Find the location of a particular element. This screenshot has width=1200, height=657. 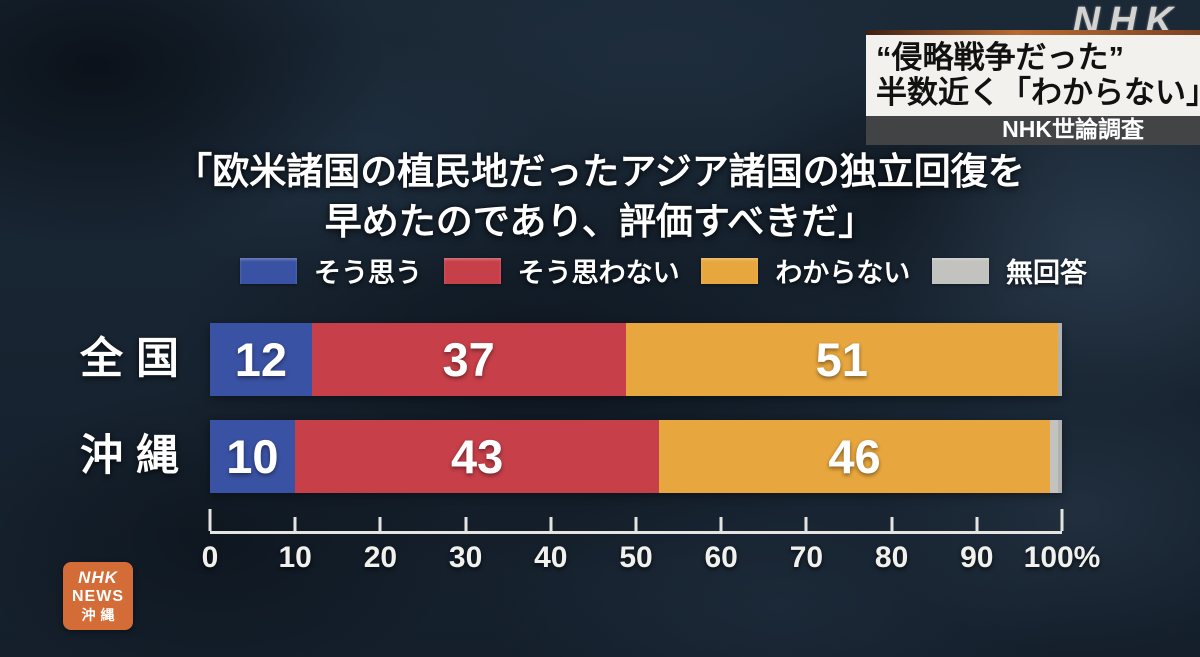

bar-value-label: 10 is located at coordinates (252, 456).